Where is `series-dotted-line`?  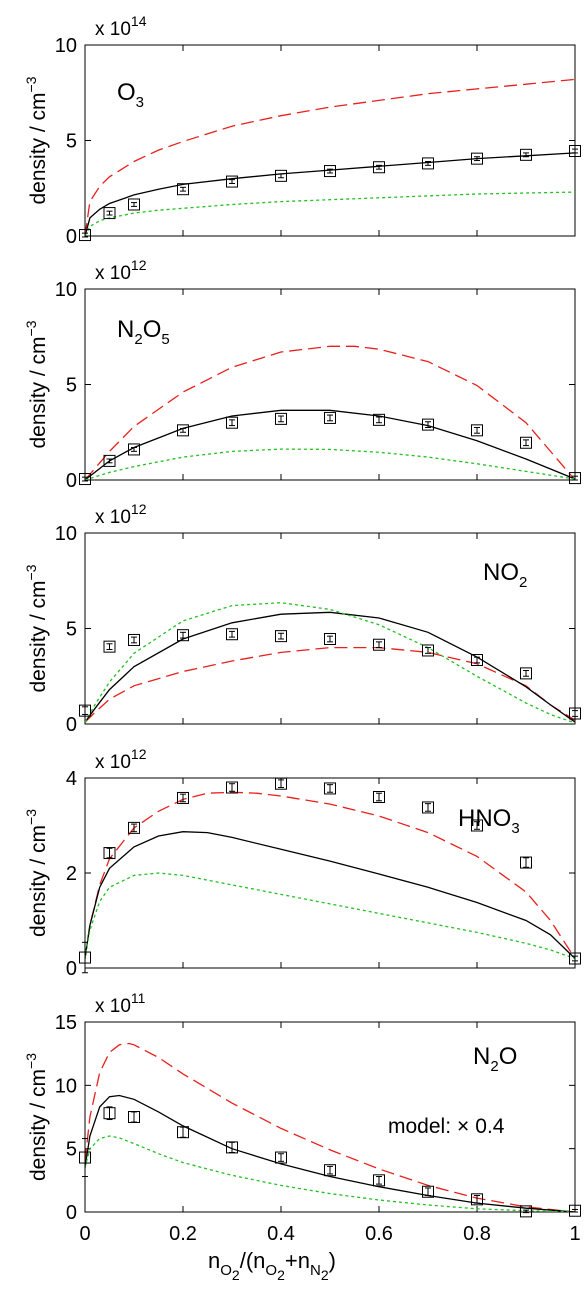
series-dotted-line is located at coordinates (330, 916).